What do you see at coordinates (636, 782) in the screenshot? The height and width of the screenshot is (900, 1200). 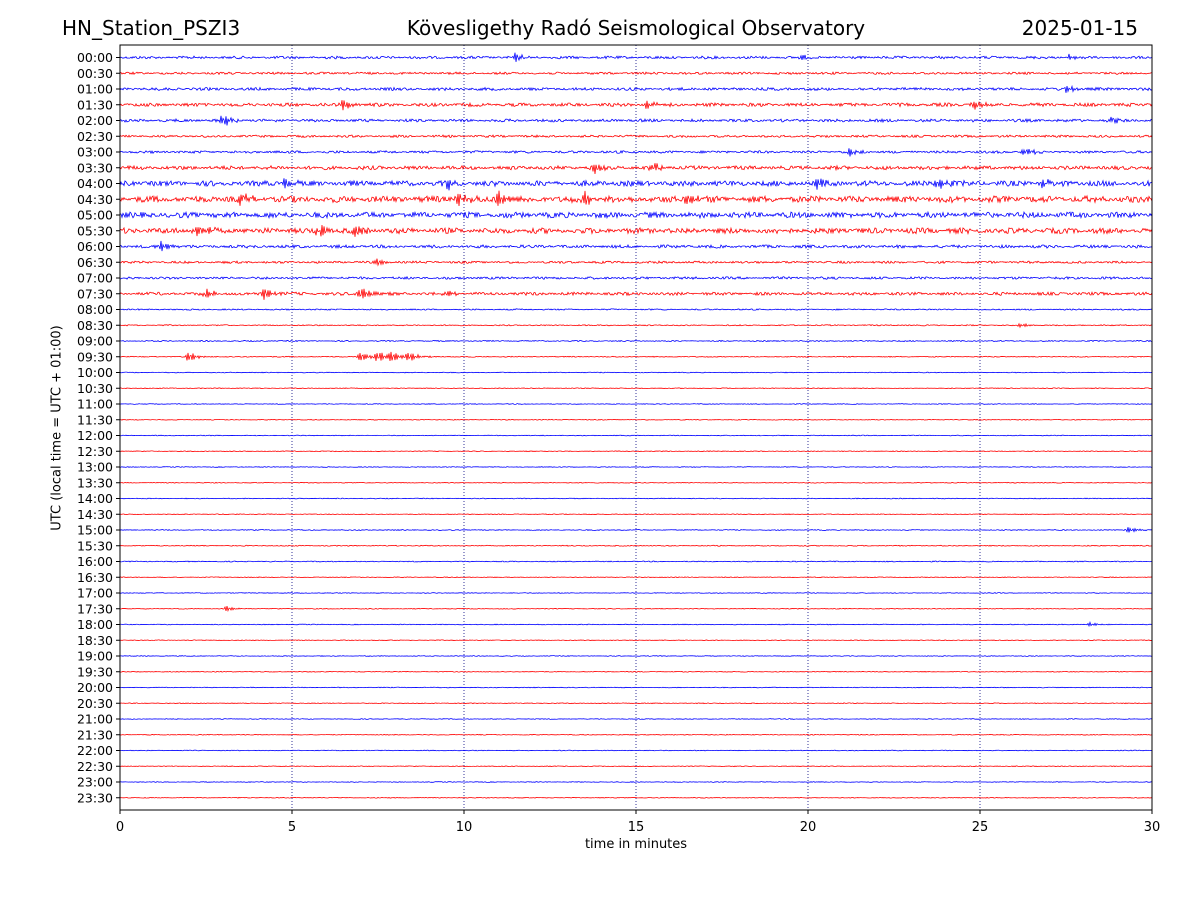 I see `trace-23:00` at bounding box center [636, 782].